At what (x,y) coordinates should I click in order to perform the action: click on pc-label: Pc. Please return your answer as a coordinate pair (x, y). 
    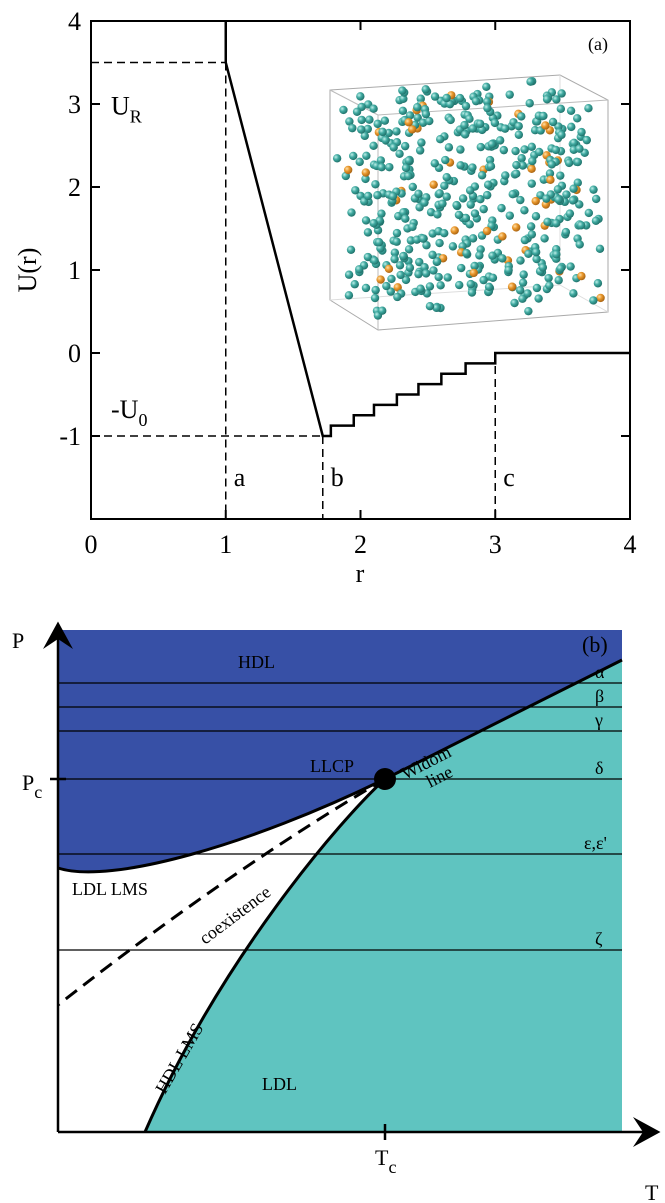
    Looking at the image, I should click on (32, 786).